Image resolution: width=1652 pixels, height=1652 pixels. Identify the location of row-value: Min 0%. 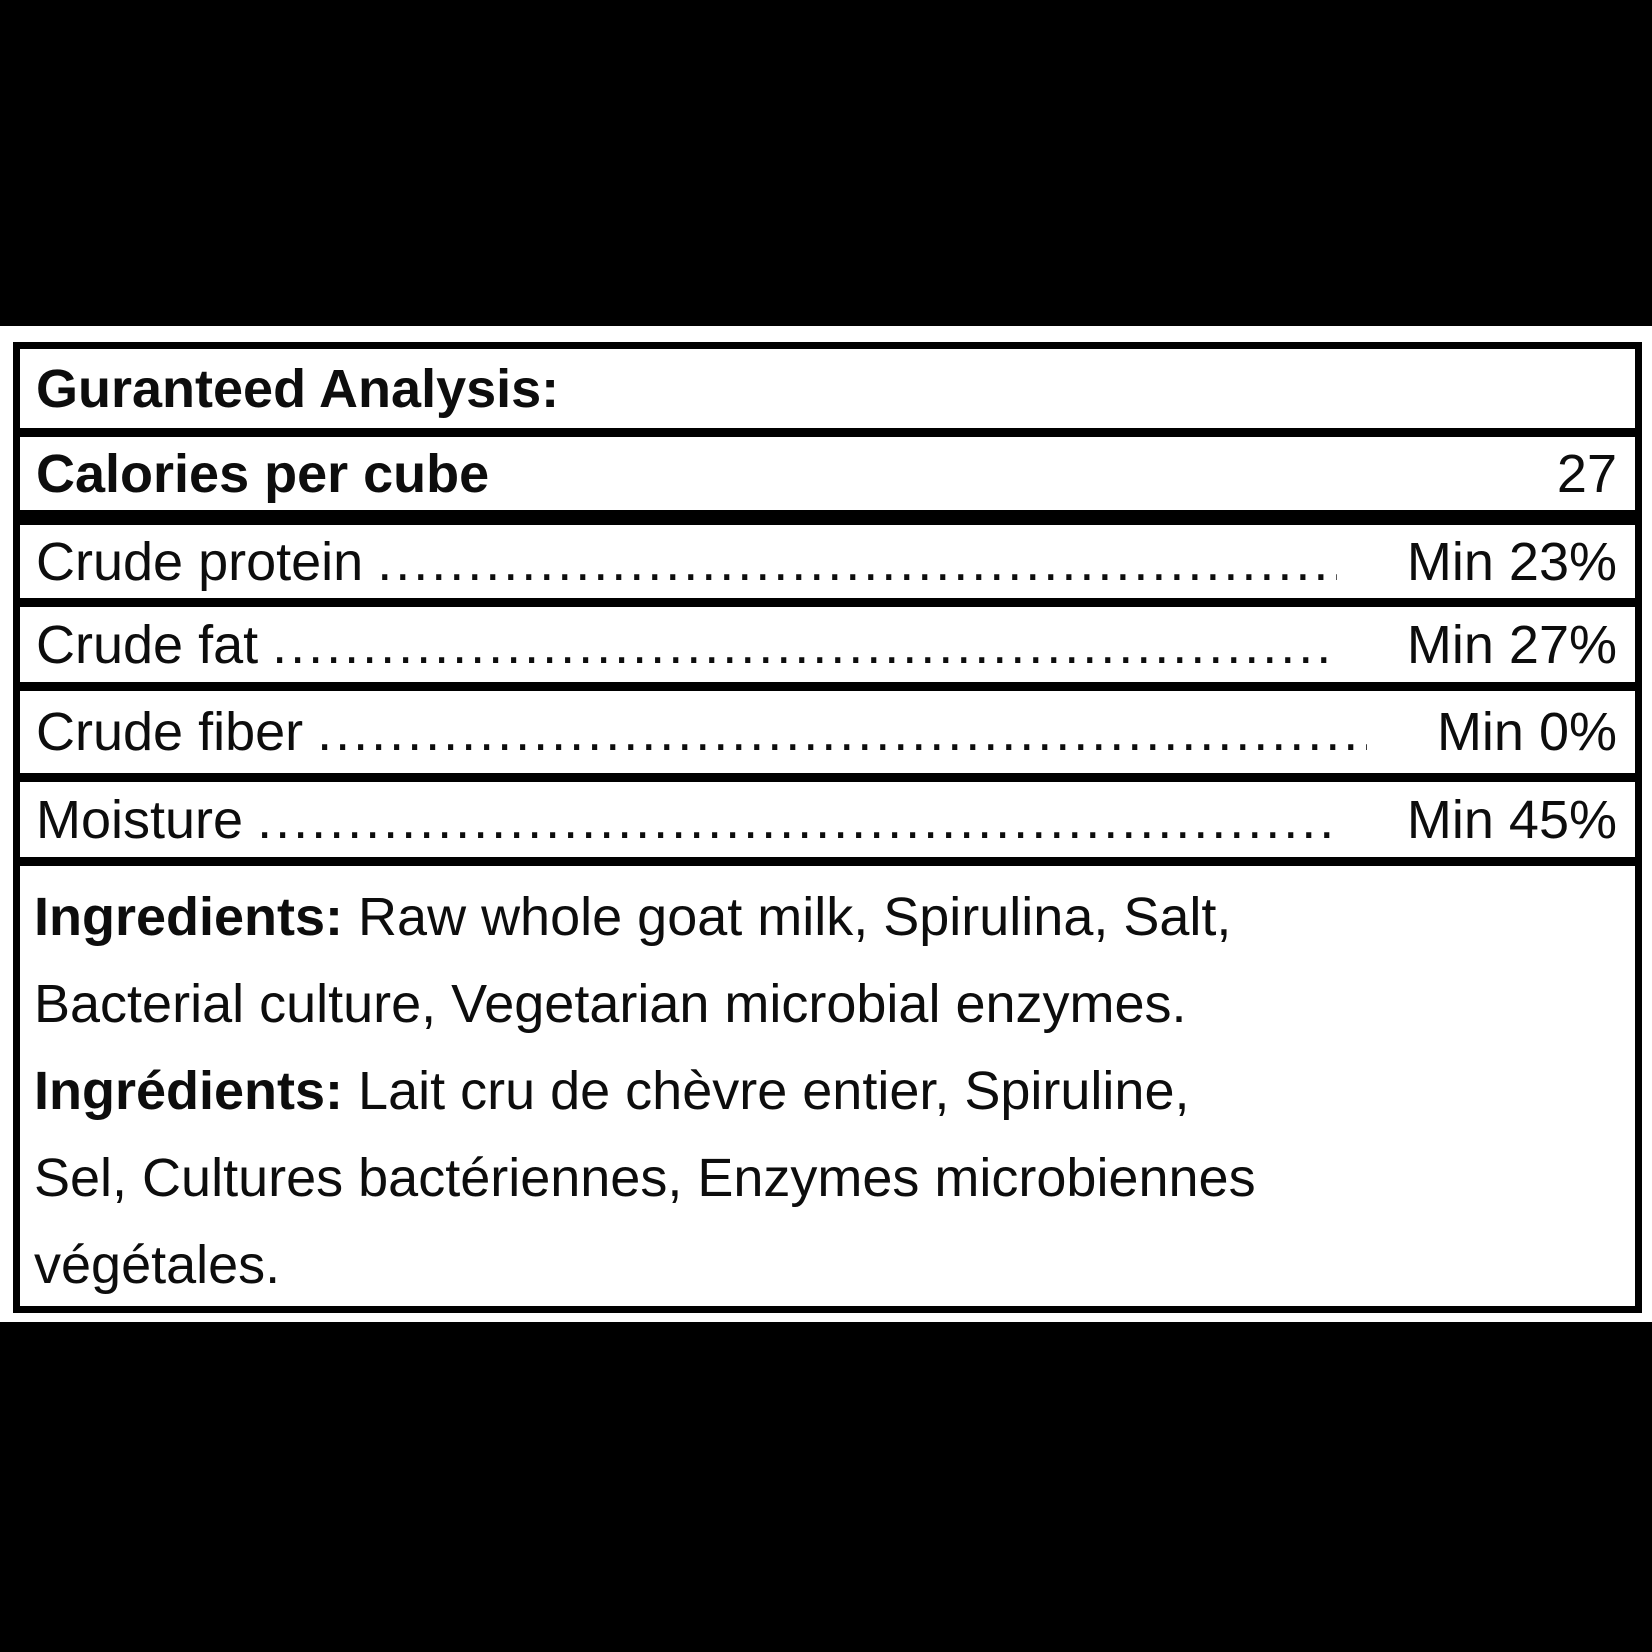
(1526, 732).